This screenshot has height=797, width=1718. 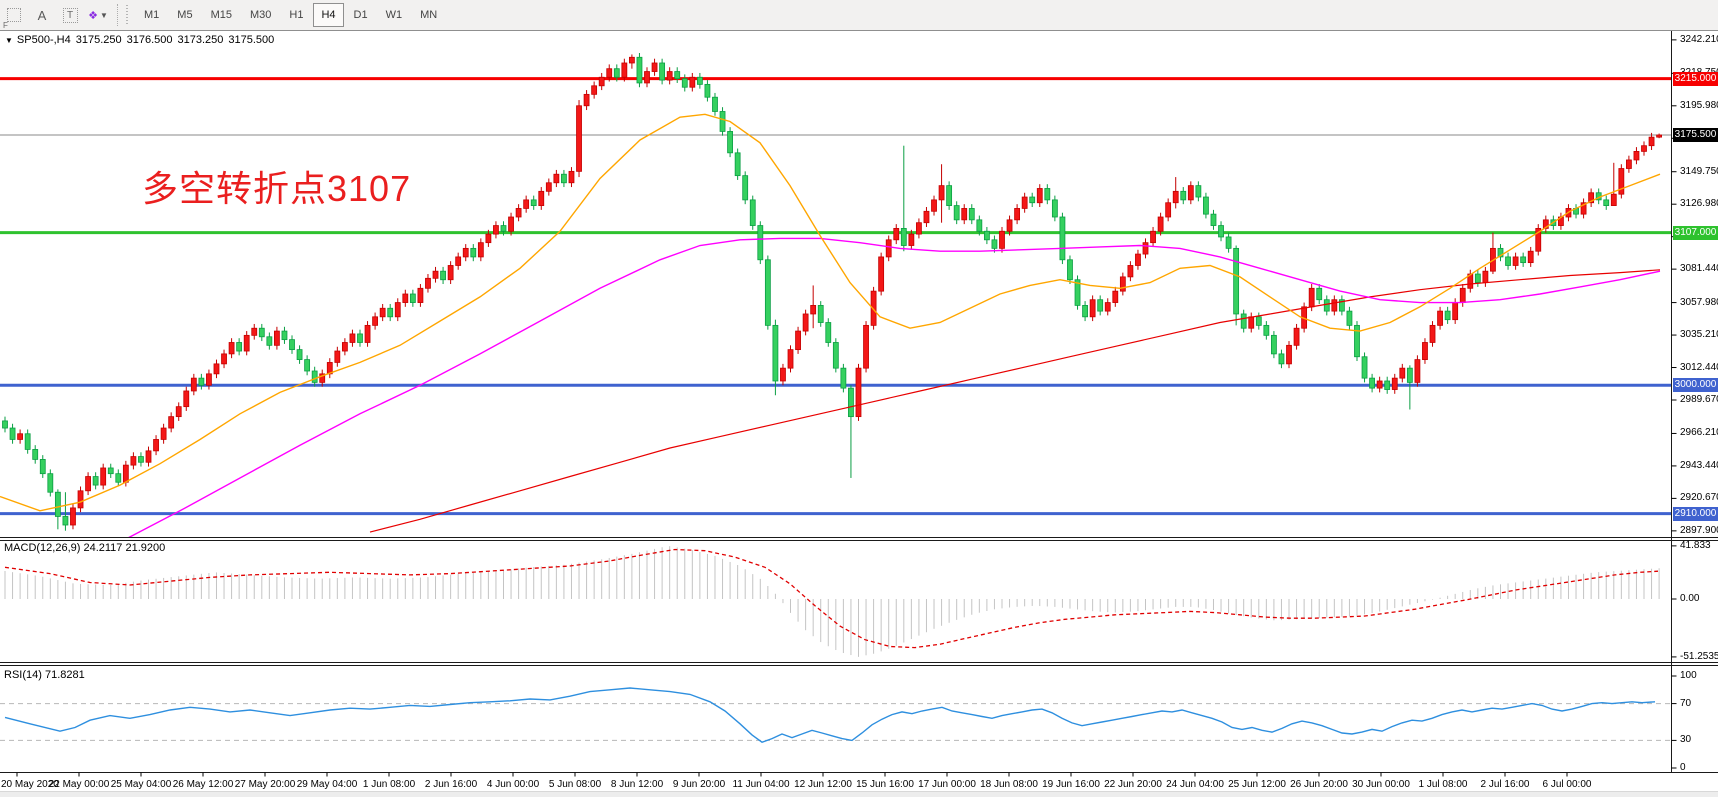 I want to click on macd-panel, so click(x=832, y=601).